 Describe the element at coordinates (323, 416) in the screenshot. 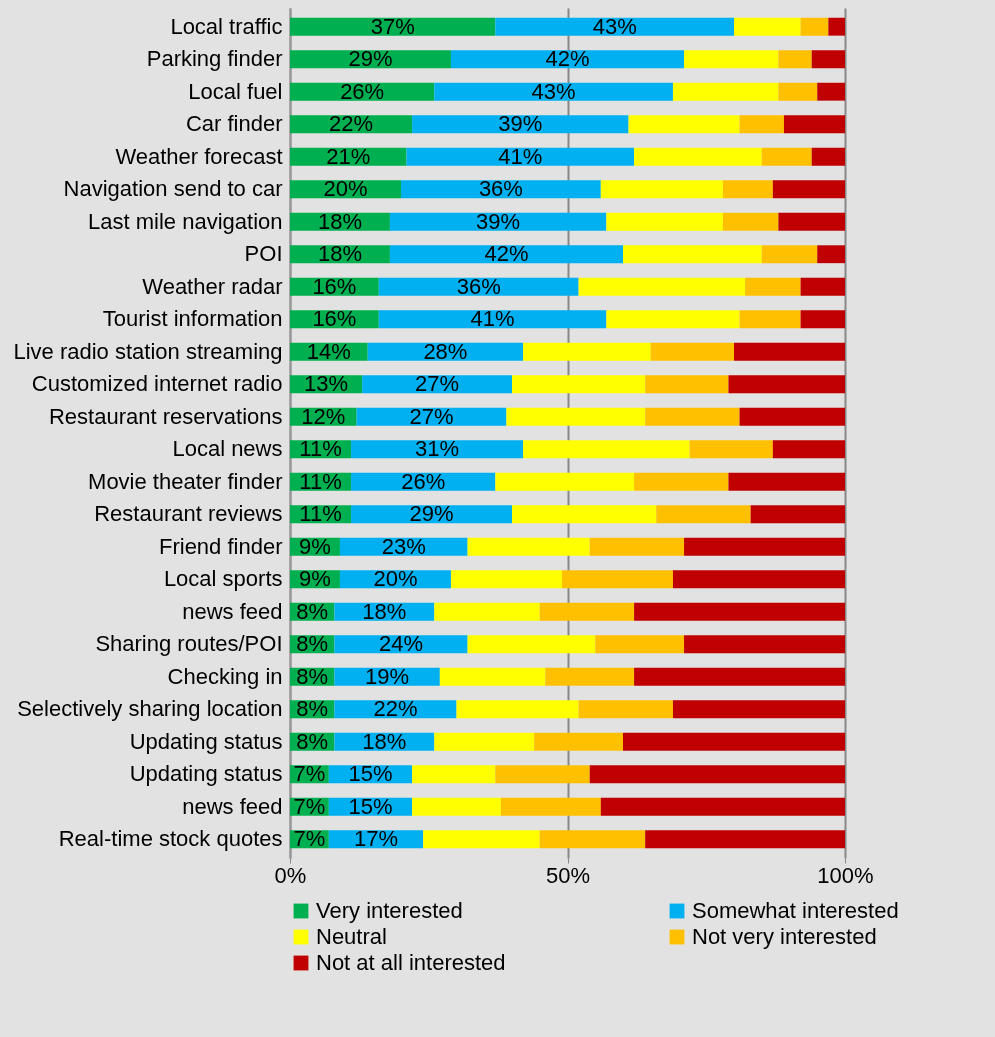

I see `data-label: 12%` at that location.